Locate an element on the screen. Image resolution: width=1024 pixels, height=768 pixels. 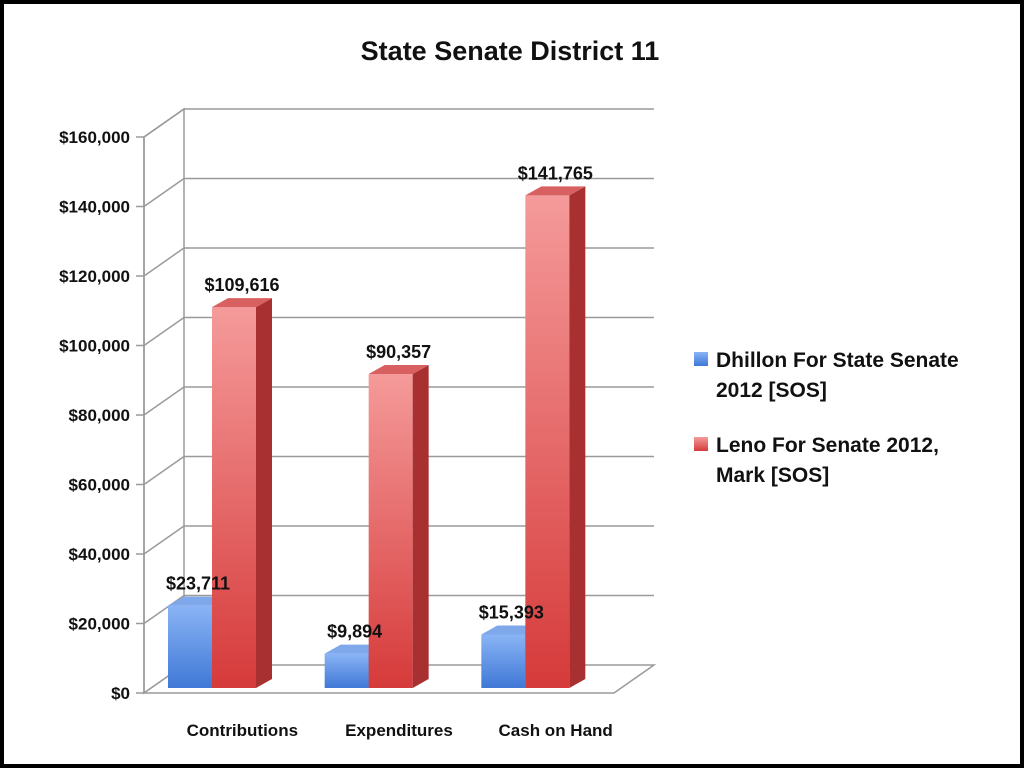
data-label-contributions-leno: $109,616 is located at coordinates (241, 285).